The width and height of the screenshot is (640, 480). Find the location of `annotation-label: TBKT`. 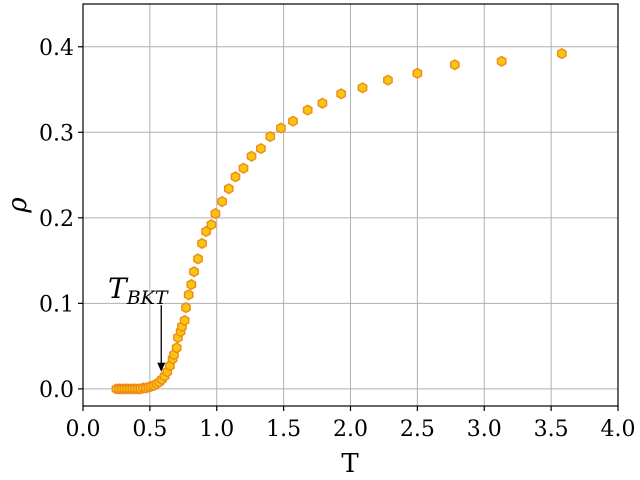

annotation-label: TBKT is located at coordinates (138, 290).